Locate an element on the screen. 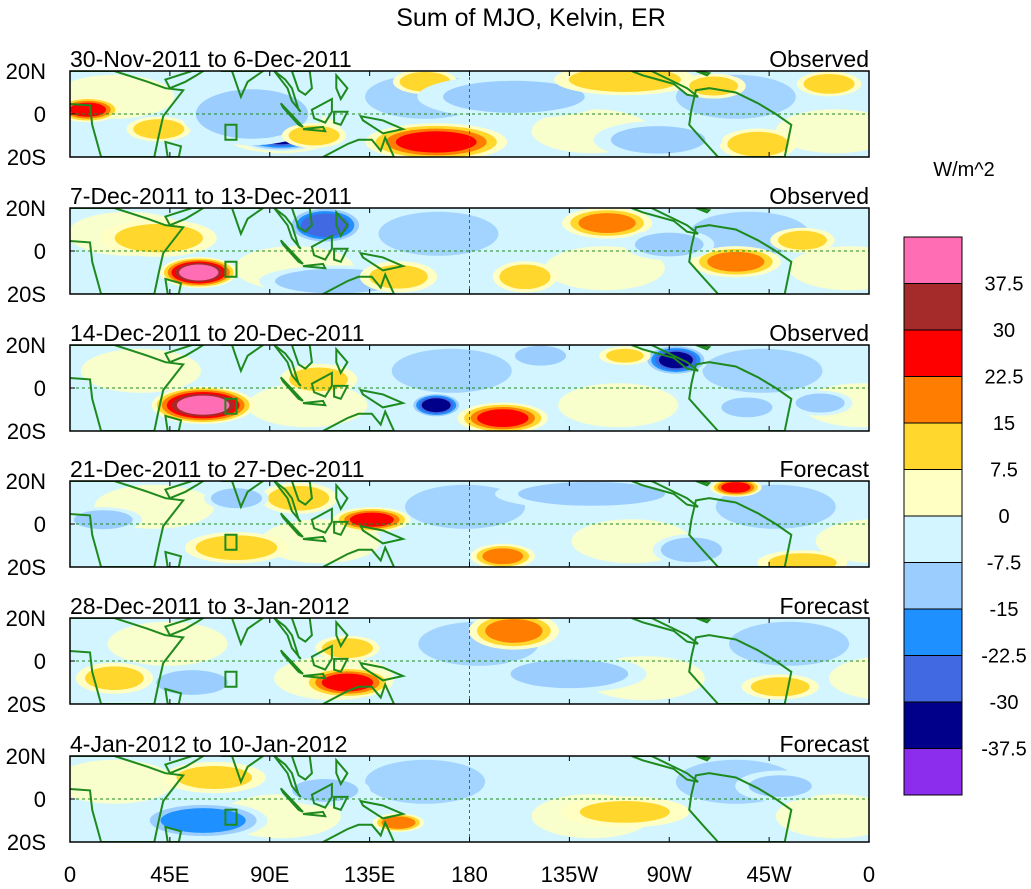 Image resolution: width=1031 pixels, height=889 pixels. panel-6: 20N 0 20S 4-Jan-2012 to 10-Jan-2012 Forecast is located at coordinates (438, 793).